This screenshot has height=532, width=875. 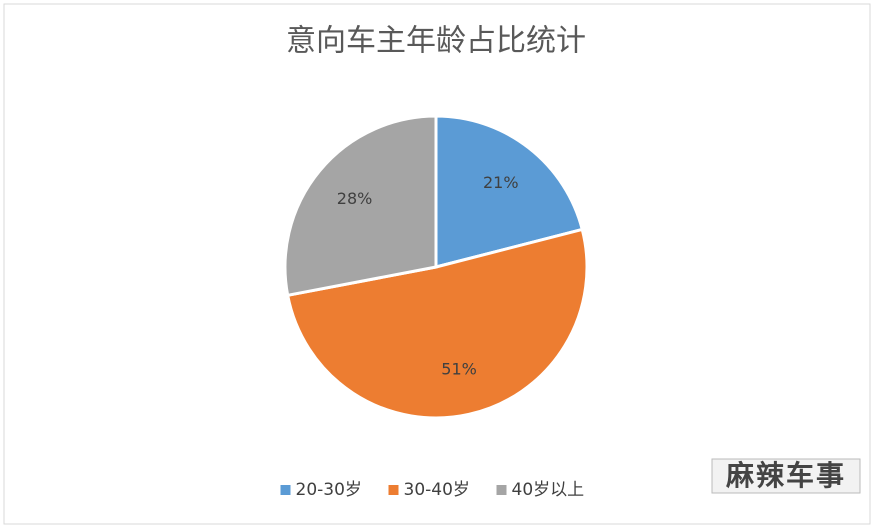 I want to click on chart-title: 意向车主年龄占比统计, so click(x=436, y=41).